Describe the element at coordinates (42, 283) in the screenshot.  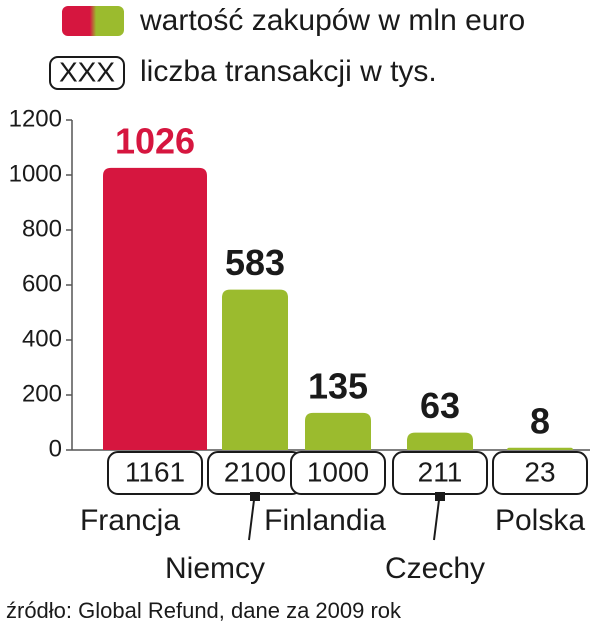
I see `y-tick-label: 600` at that location.